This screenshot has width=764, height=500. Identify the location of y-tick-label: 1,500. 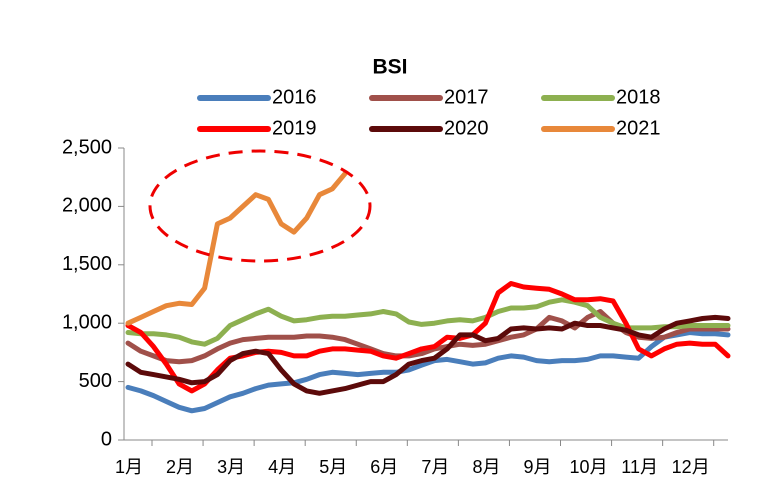
(87, 264).